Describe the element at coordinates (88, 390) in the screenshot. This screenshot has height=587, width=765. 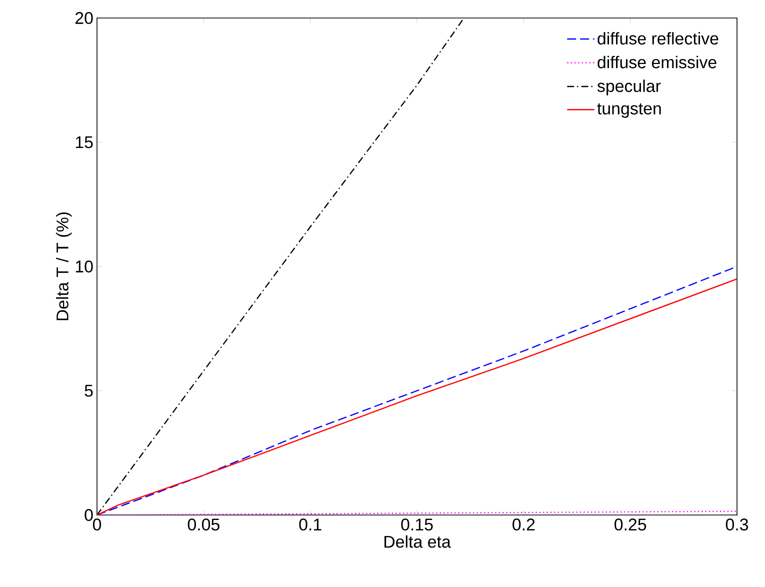
I see `y-tick-label: 5` at that location.